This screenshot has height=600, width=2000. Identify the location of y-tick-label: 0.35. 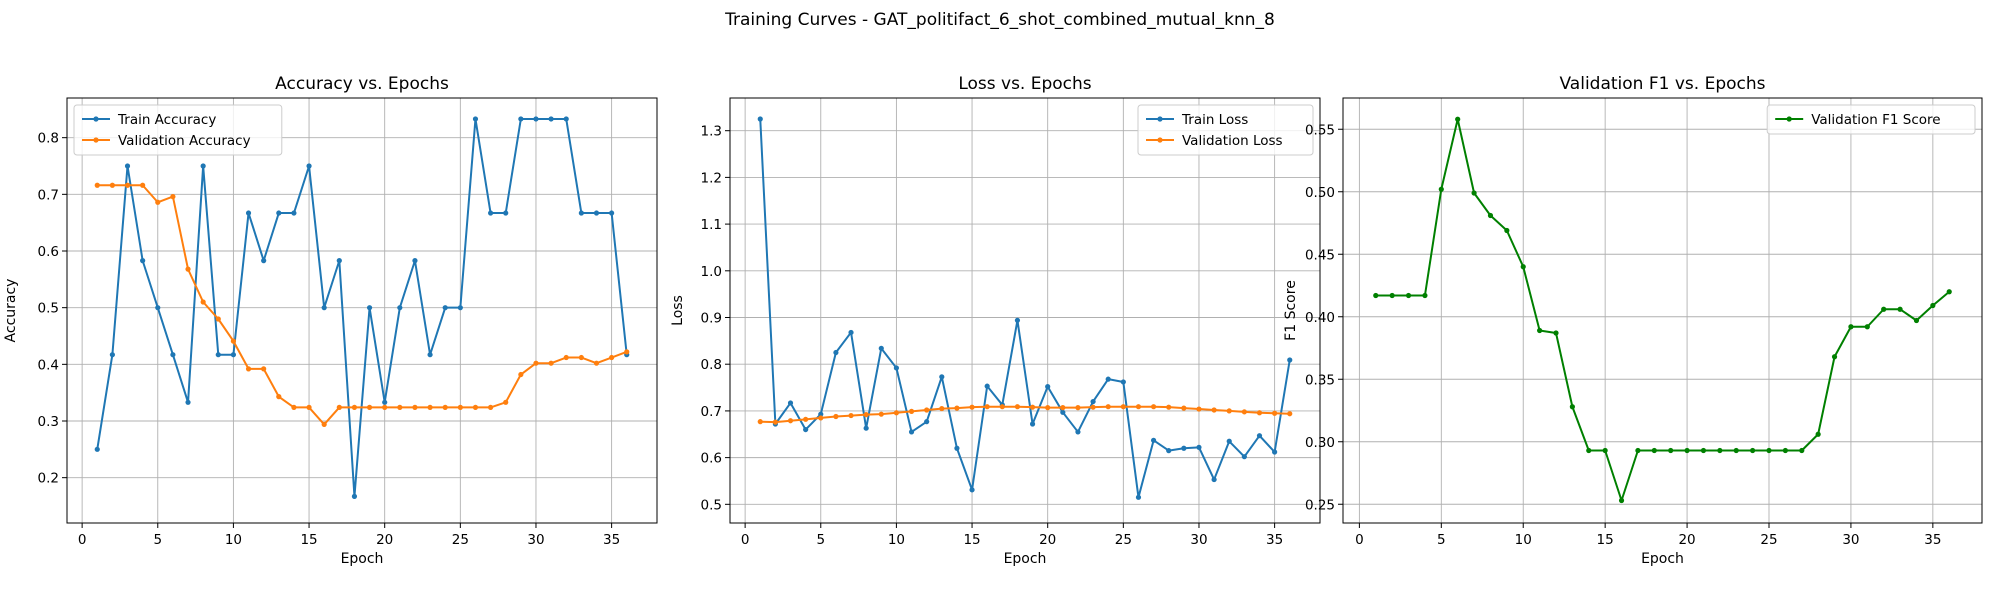
(1320, 380).